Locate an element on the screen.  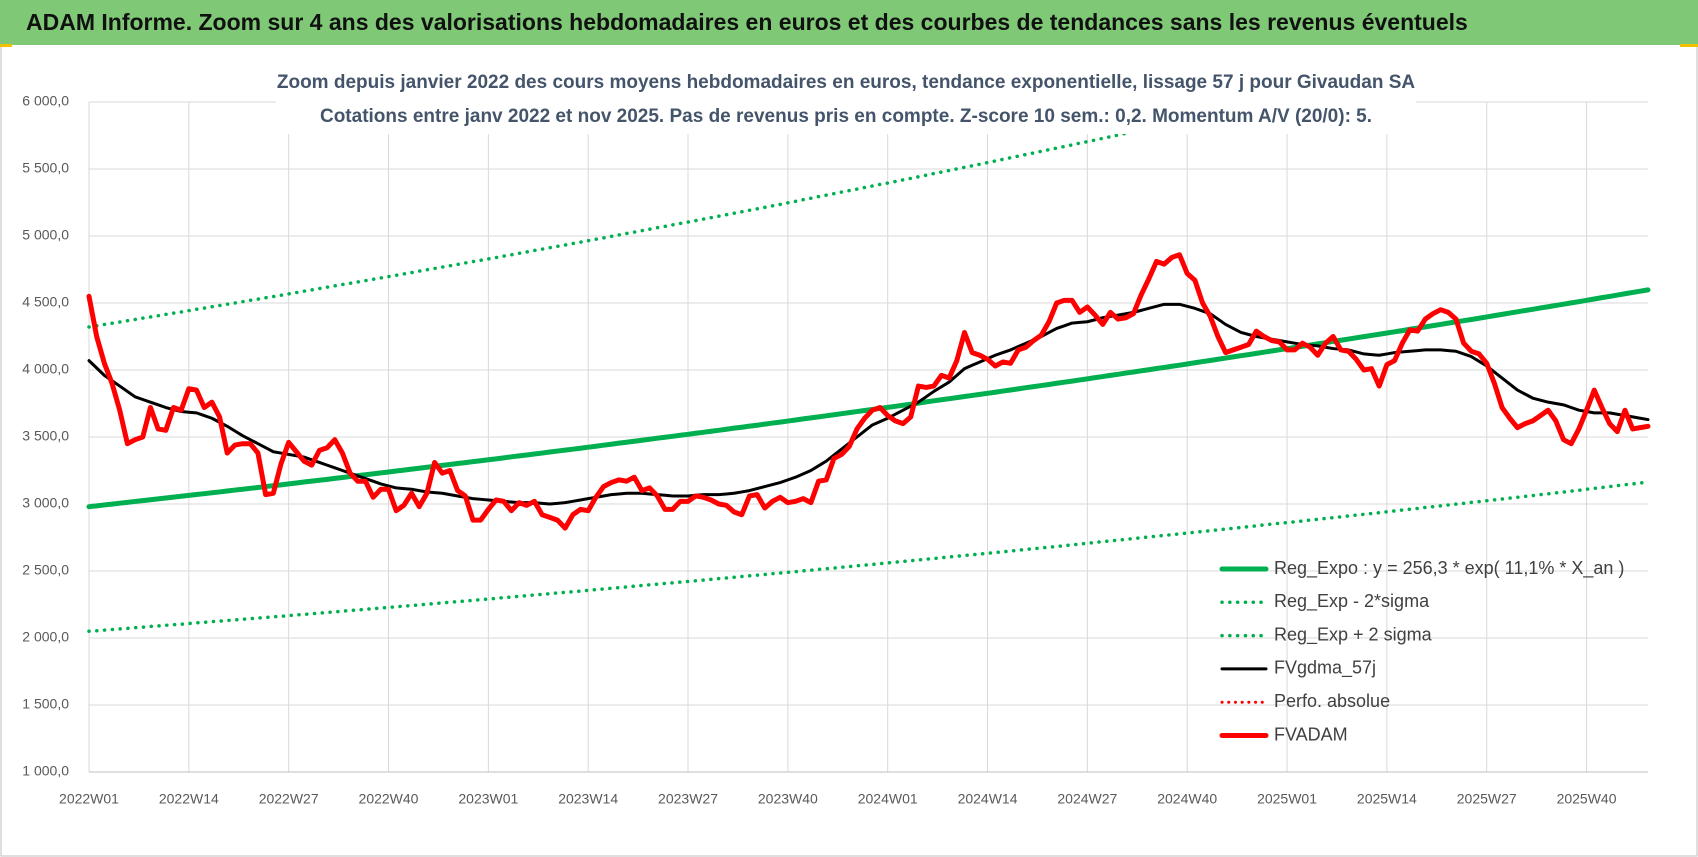
x-tick-label: 2023W27 is located at coordinates (688, 799).